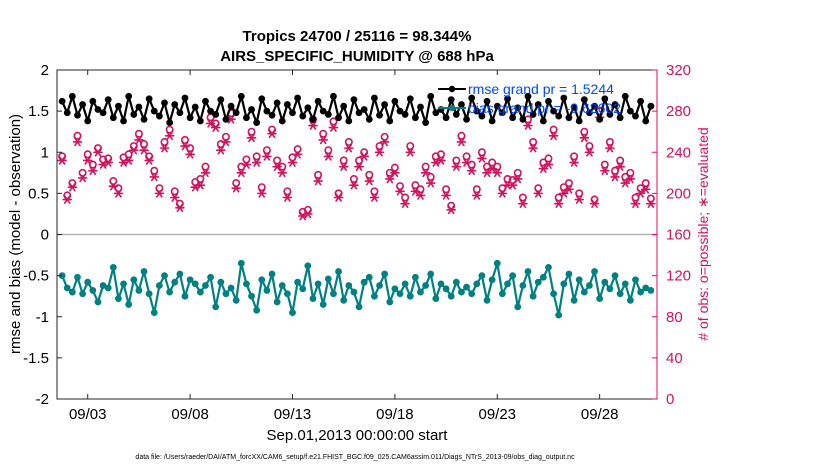  Describe the element at coordinates (452, 108) in the screenshot. I see `legend-bias-marker` at that location.